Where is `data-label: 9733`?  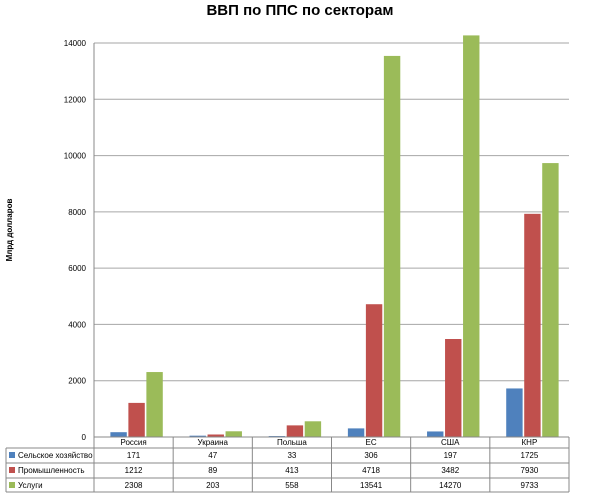
data-label: 9733 is located at coordinates (530, 485).